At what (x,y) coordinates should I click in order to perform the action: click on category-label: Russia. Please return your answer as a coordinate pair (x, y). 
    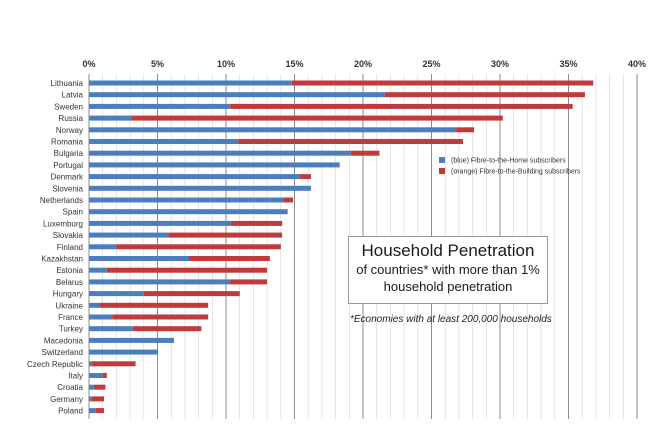
    Looking at the image, I should click on (71, 118).